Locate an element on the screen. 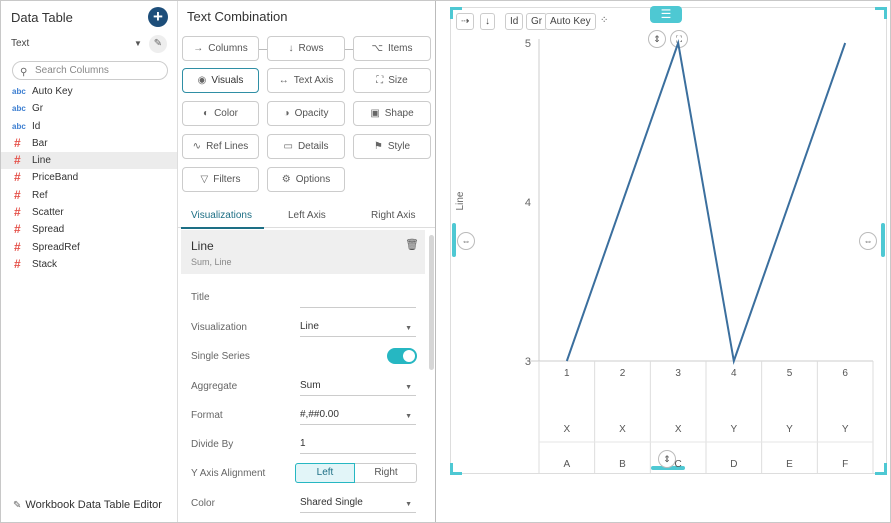 The height and width of the screenshot is (523, 891). gr-chip: Gr is located at coordinates (537, 21).